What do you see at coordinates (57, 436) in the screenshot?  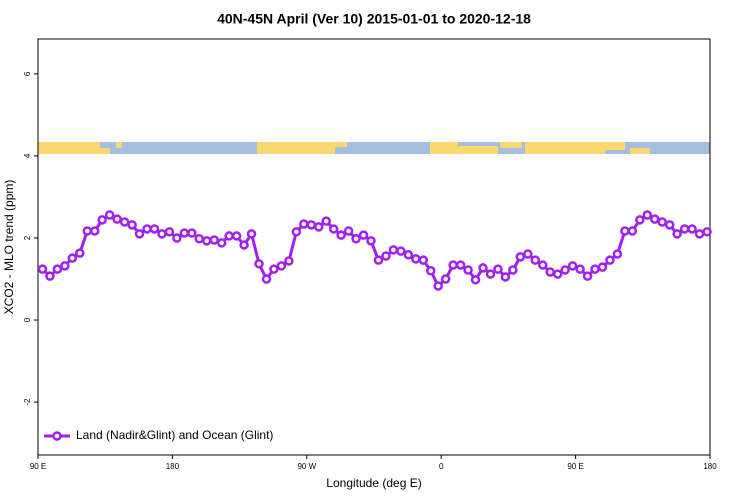 I see `legend-marker` at bounding box center [57, 436].